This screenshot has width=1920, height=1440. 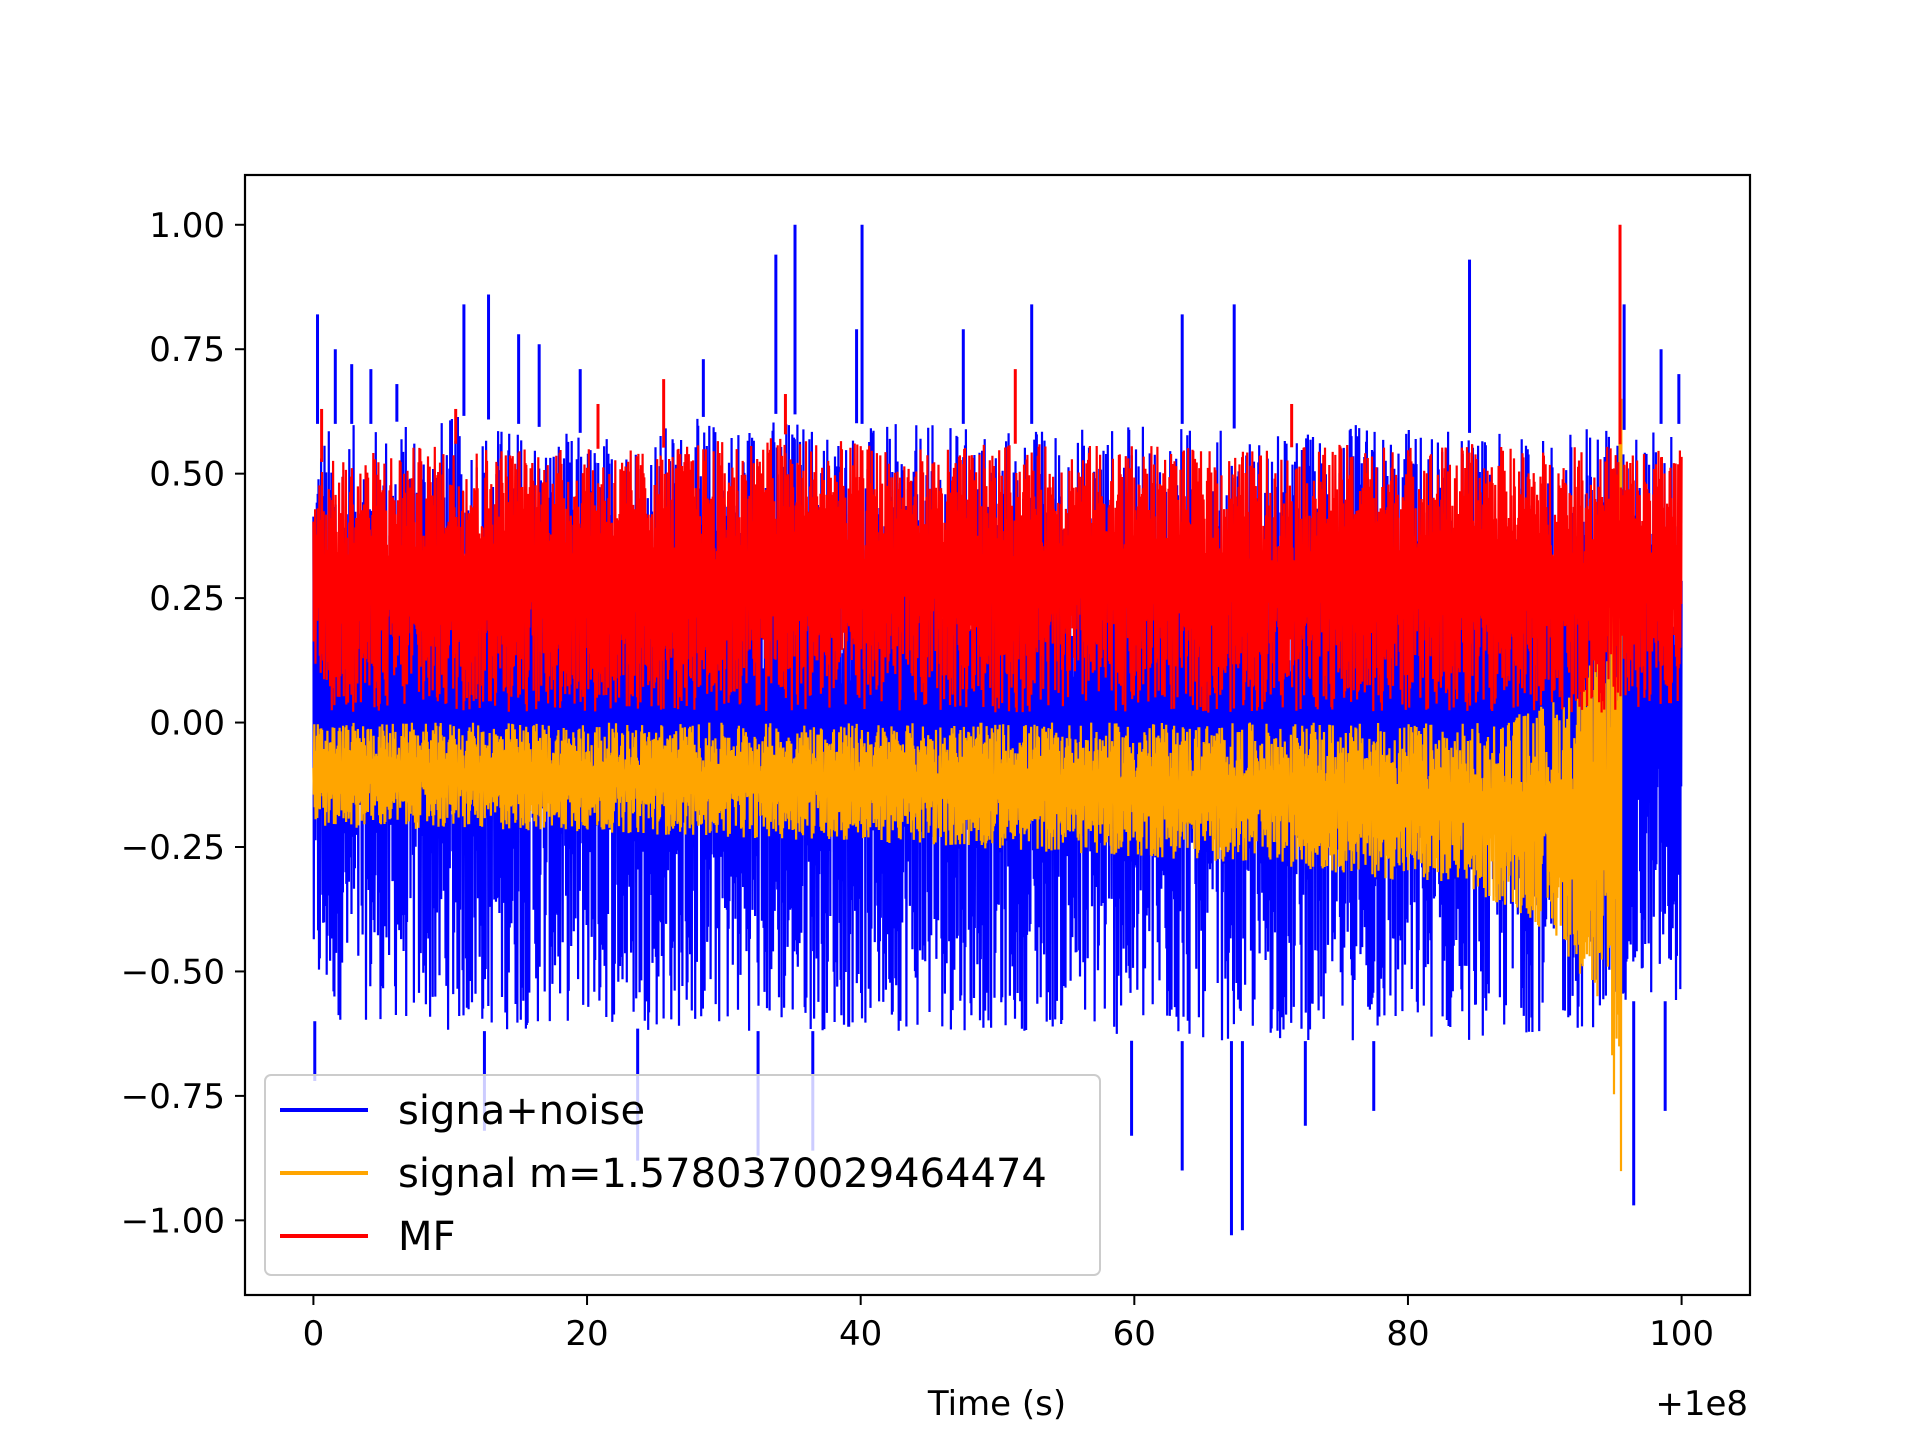 I want to click on y-tick-label: −0.25, so click(x=173, y=848).